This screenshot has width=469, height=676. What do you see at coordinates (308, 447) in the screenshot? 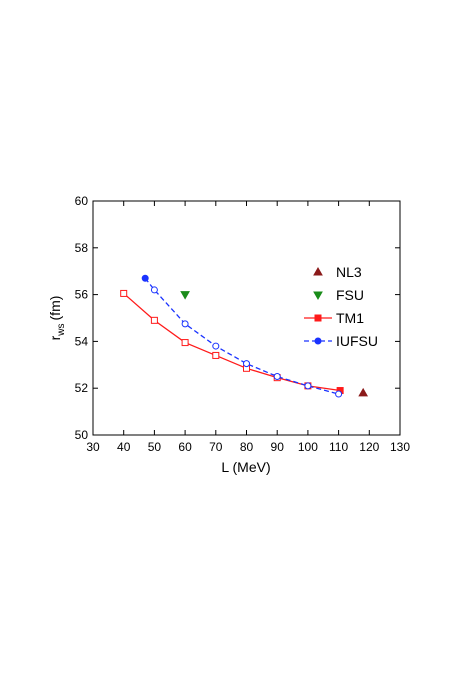
I see `x-tick-label: 100` at bounding box center [308, 447].